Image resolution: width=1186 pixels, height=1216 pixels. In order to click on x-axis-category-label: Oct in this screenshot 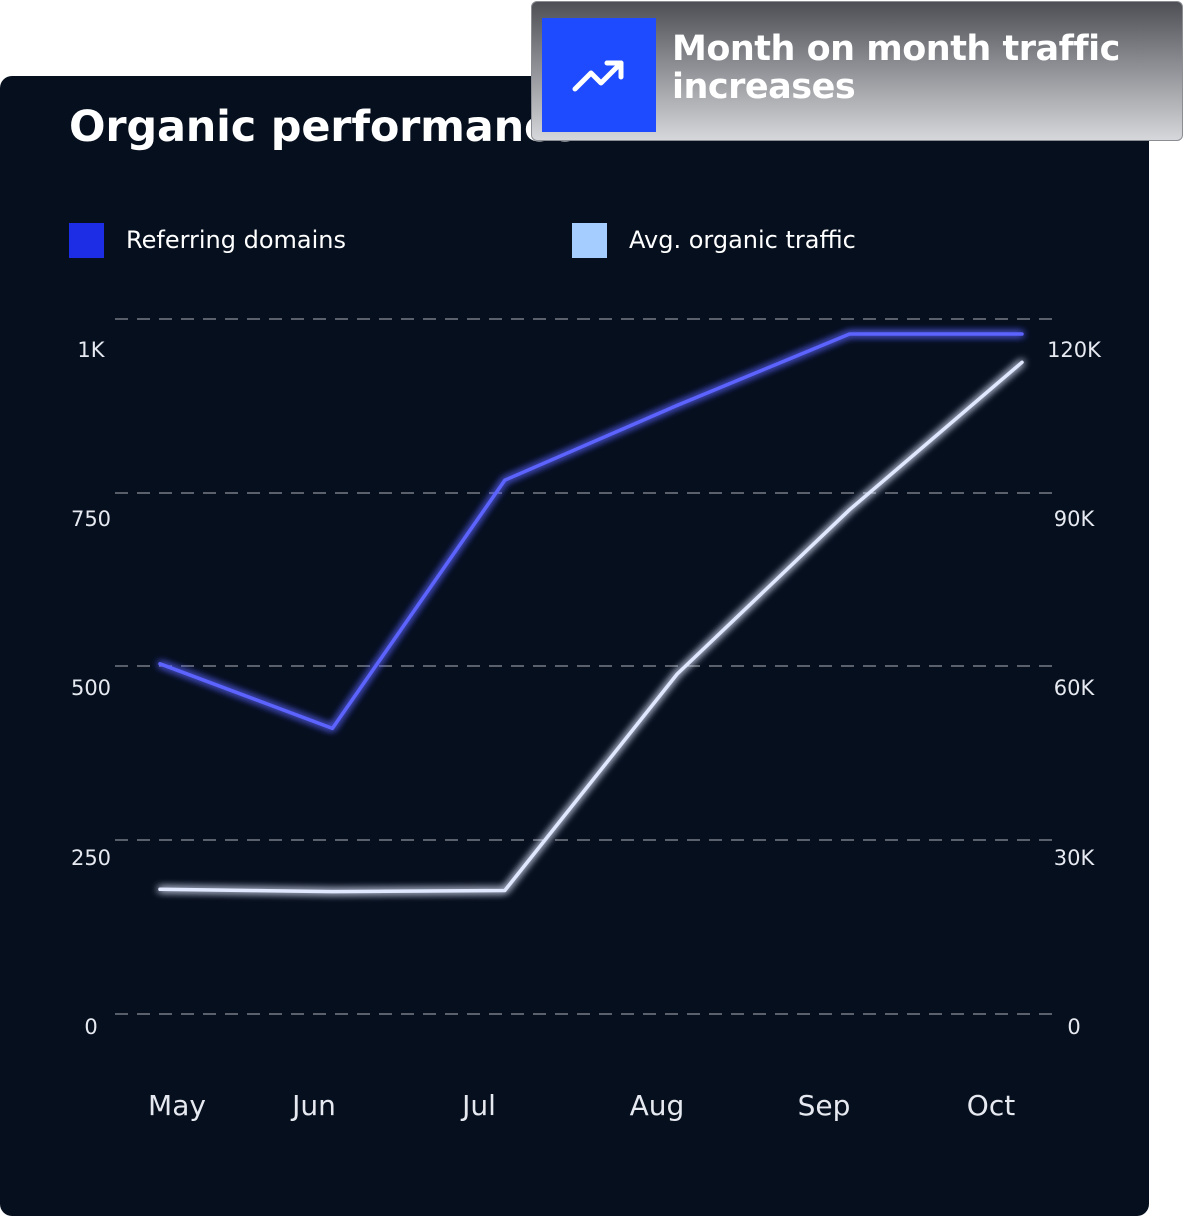, I will do `click(991, 1105)`.